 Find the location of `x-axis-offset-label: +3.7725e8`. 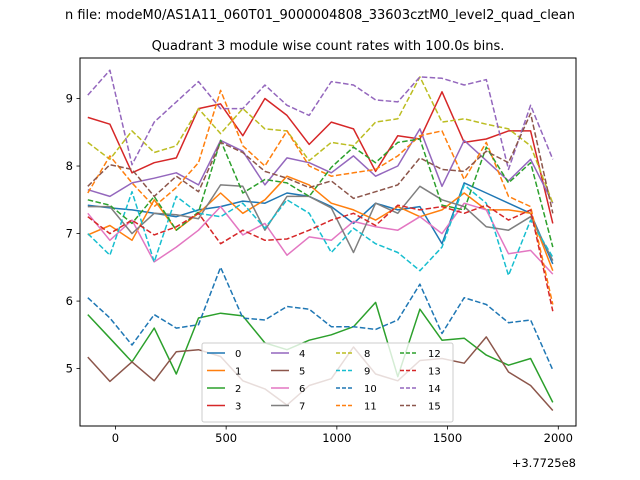

x-axis-offset-label: +3.7725e8 is located at coordinates (544, 463).